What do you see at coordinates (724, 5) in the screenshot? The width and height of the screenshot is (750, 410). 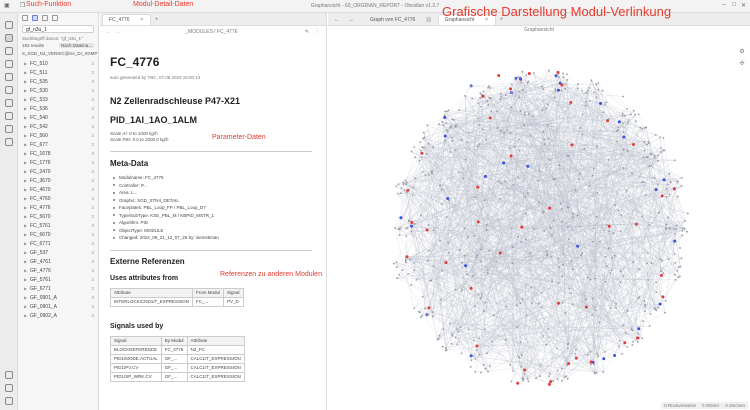 I see `minimize-icon: –` at bounding box center [724, 5].